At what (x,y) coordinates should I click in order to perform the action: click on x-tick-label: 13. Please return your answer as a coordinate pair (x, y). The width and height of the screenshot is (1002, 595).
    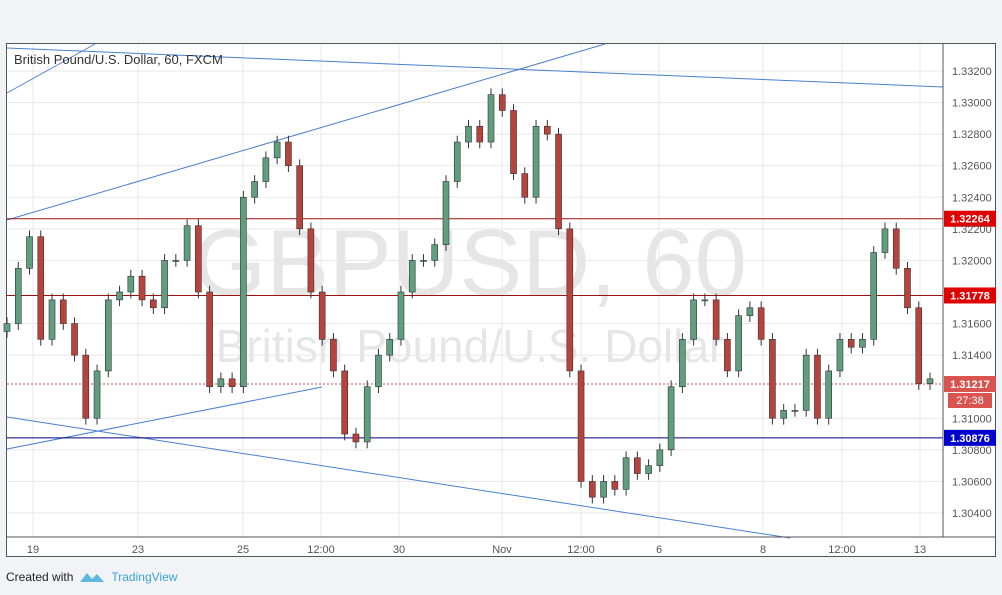
    Looking at the image, I should click on (920, 550).